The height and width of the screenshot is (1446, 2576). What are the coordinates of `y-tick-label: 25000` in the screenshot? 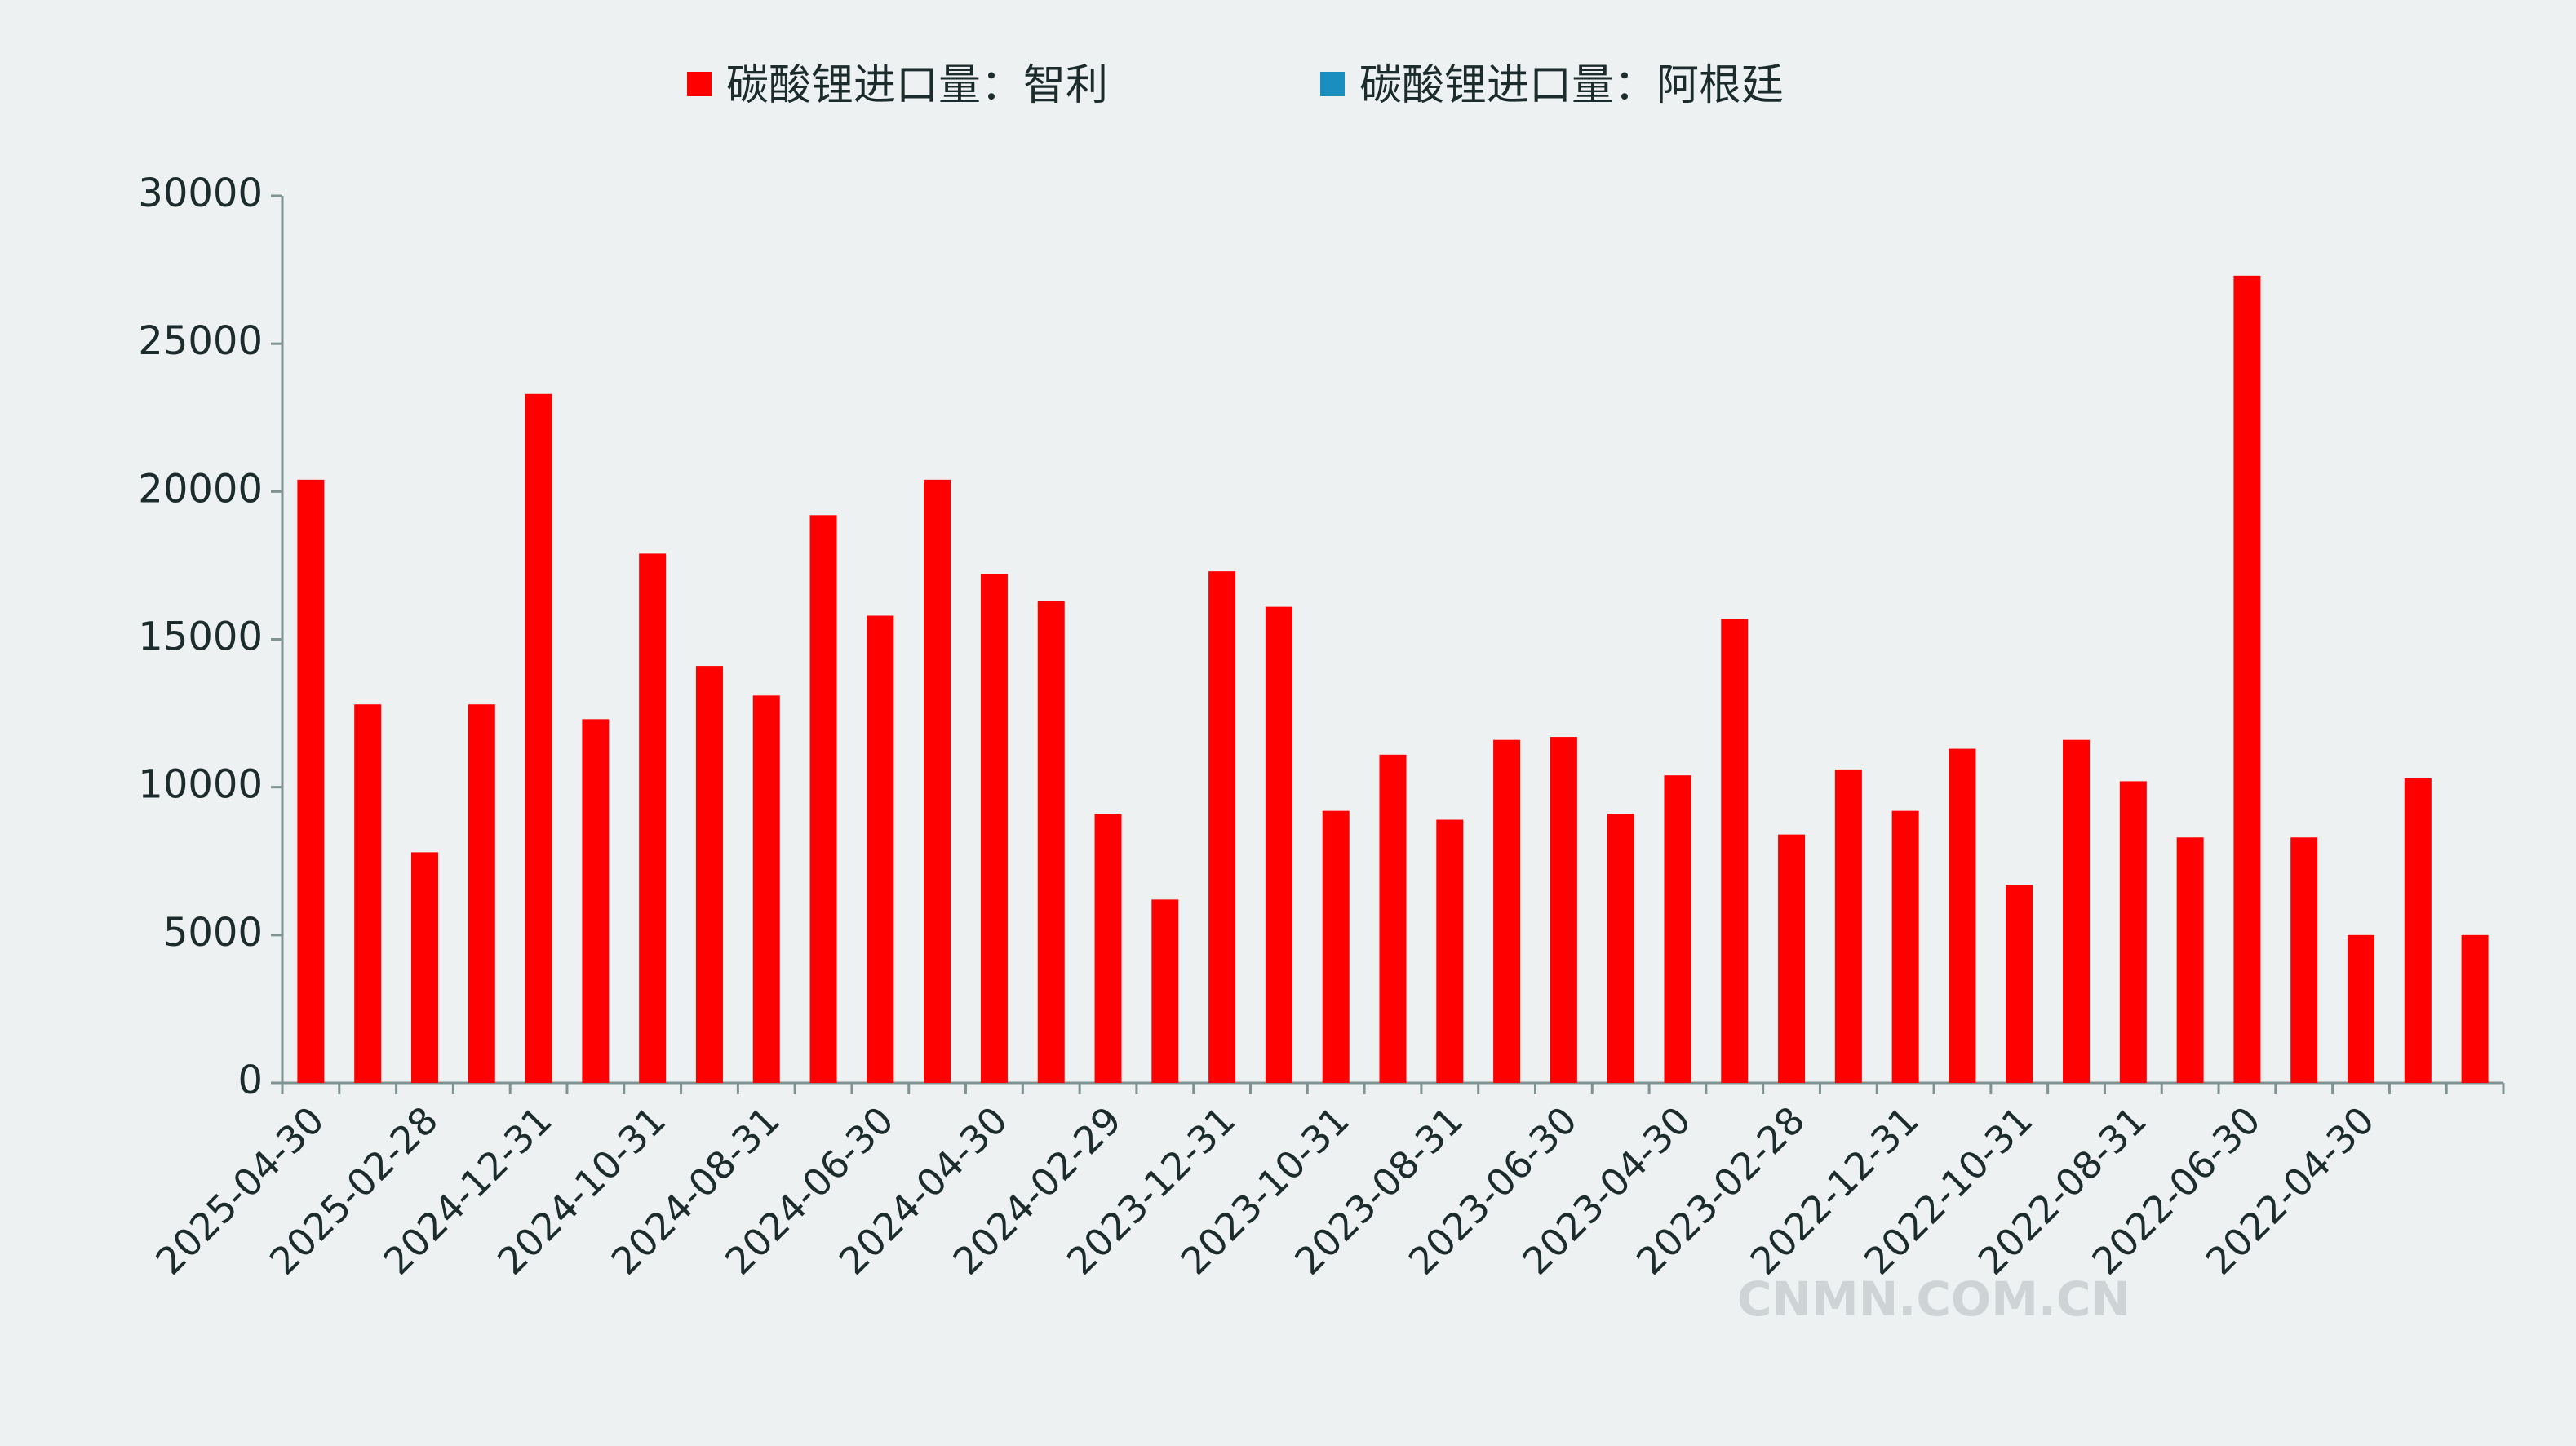 It's located at (200, 341).